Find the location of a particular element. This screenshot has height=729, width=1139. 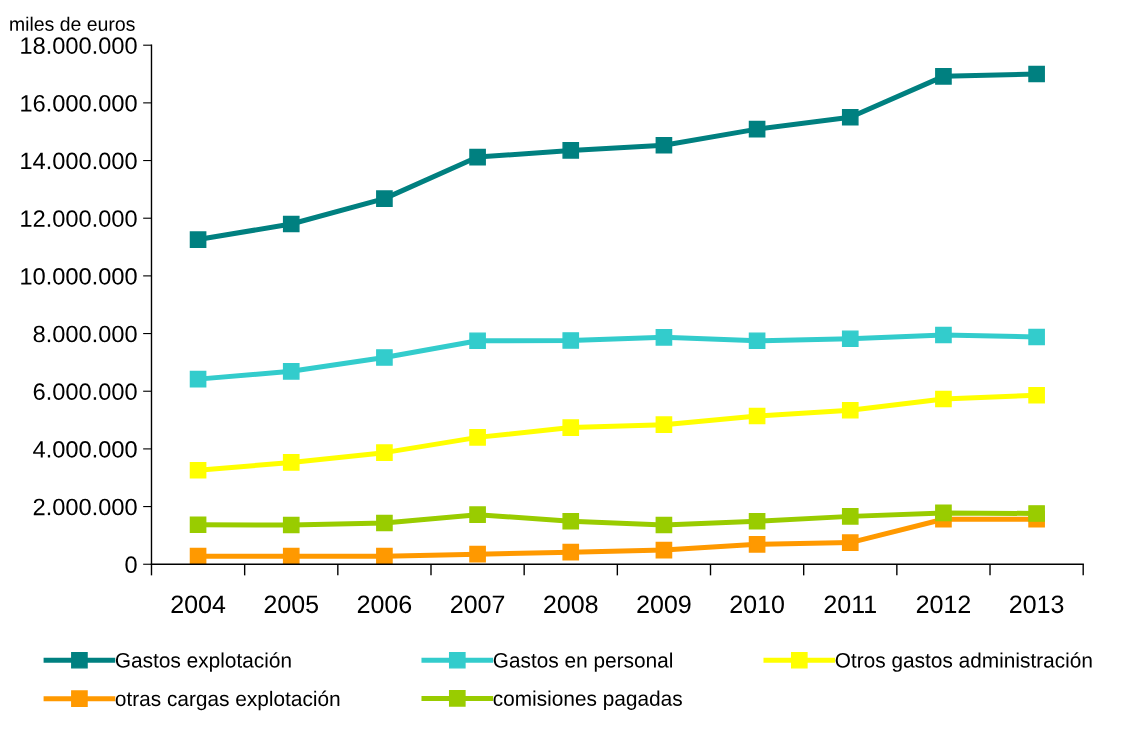

x-tick-label: 2009 is located at coordinates (664, 604).